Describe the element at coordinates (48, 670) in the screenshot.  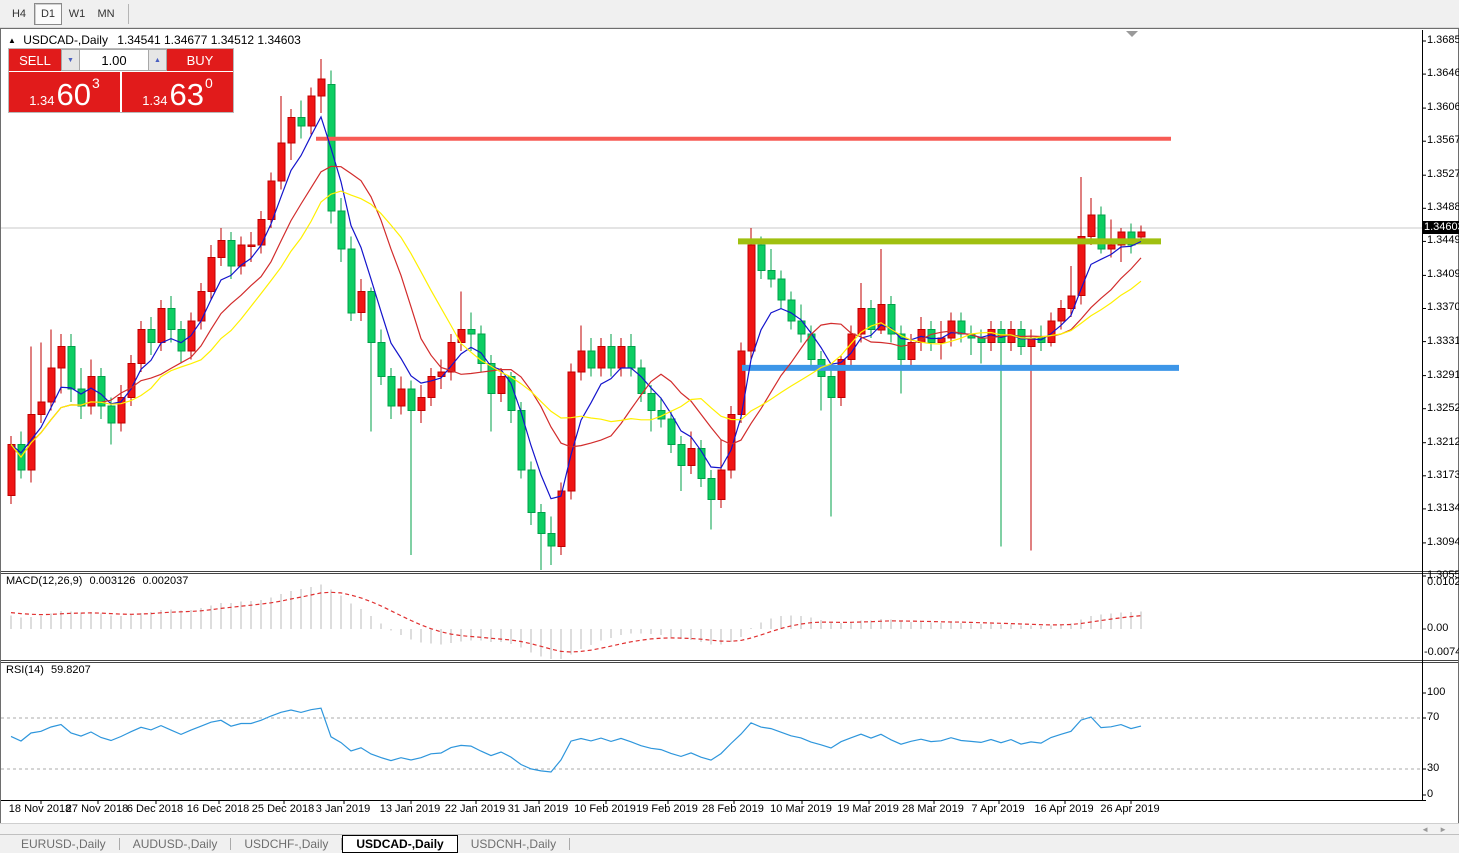
I see `rsi-indicator-label: RSI(14) 59.8207` at that location.